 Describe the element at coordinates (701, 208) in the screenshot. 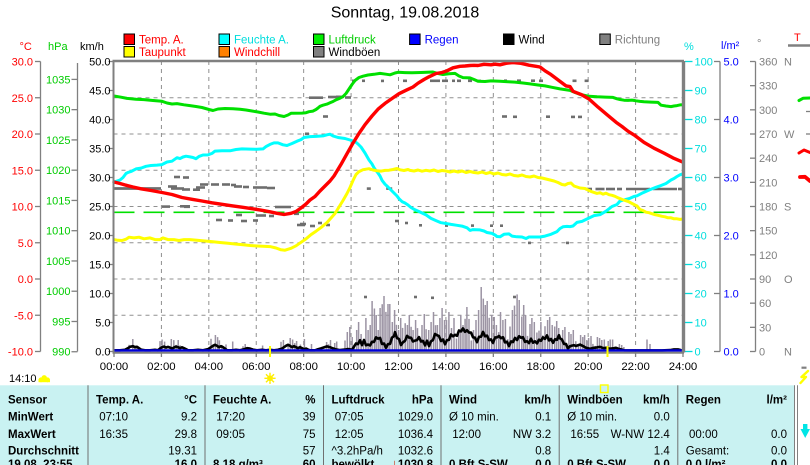

I see `svg-text: 50` at that location.